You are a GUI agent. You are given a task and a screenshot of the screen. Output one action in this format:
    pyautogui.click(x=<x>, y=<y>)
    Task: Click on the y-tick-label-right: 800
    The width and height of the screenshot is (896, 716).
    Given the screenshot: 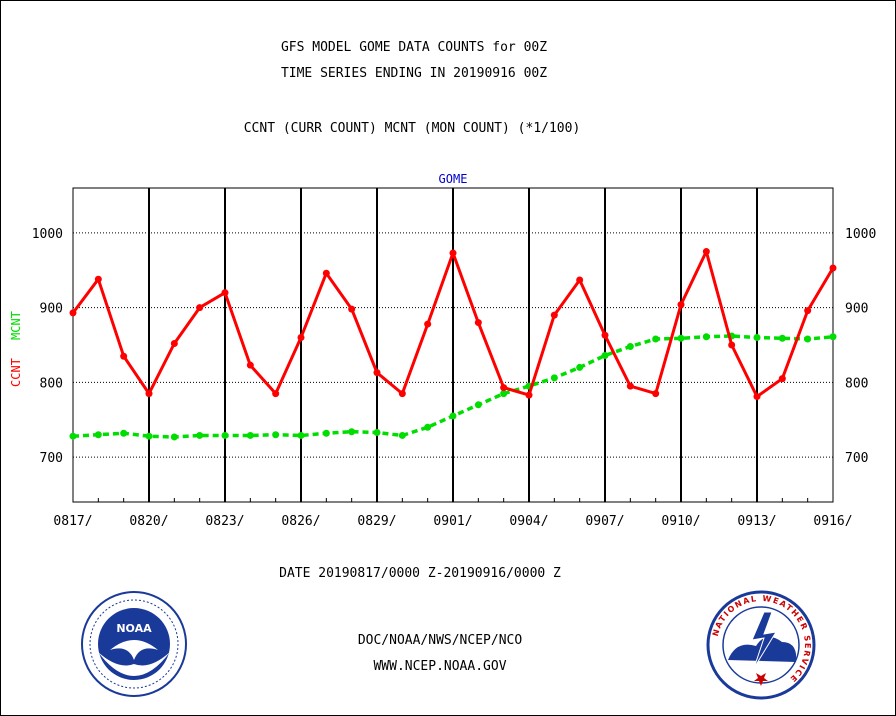 What is the action you would take?
    pyautogui.click(x=856, y=383)
    